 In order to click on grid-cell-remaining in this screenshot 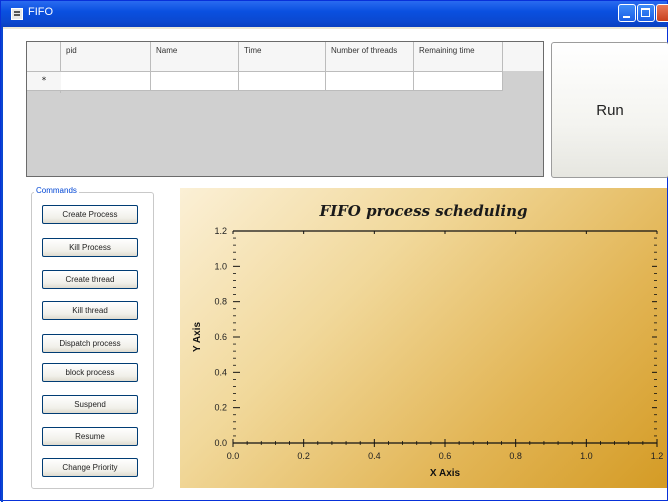, I will do `click(458, 81)`.